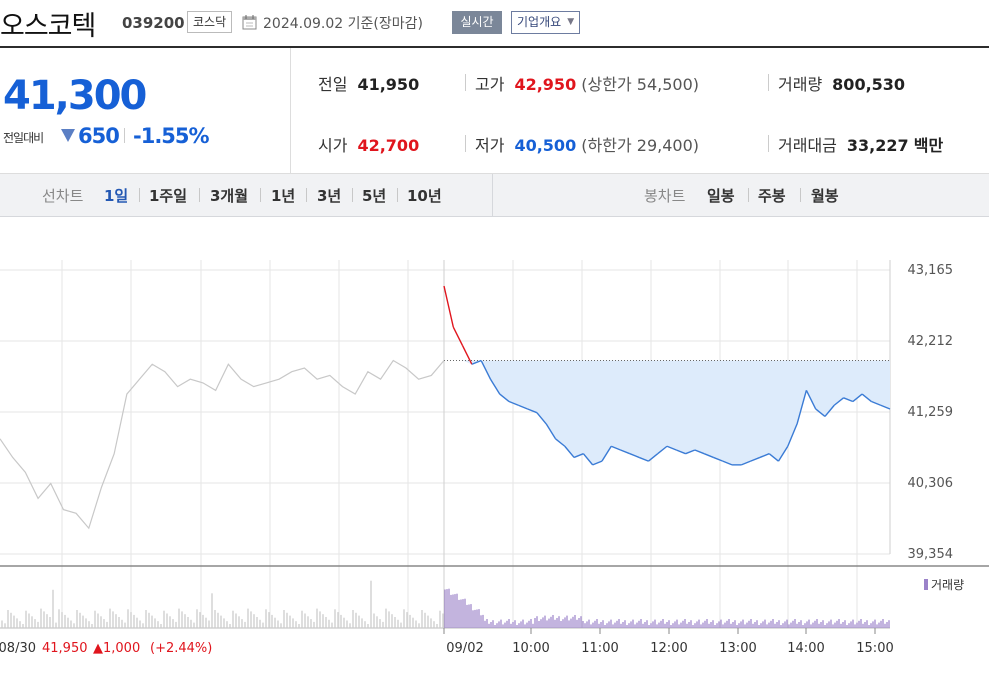 The width and height of the screenshot is (989, 685). What do you see at coordinates (63, 196) in the screenshot?
I see `tab-line-chart: 선차트` at bounding box center [63, 196].